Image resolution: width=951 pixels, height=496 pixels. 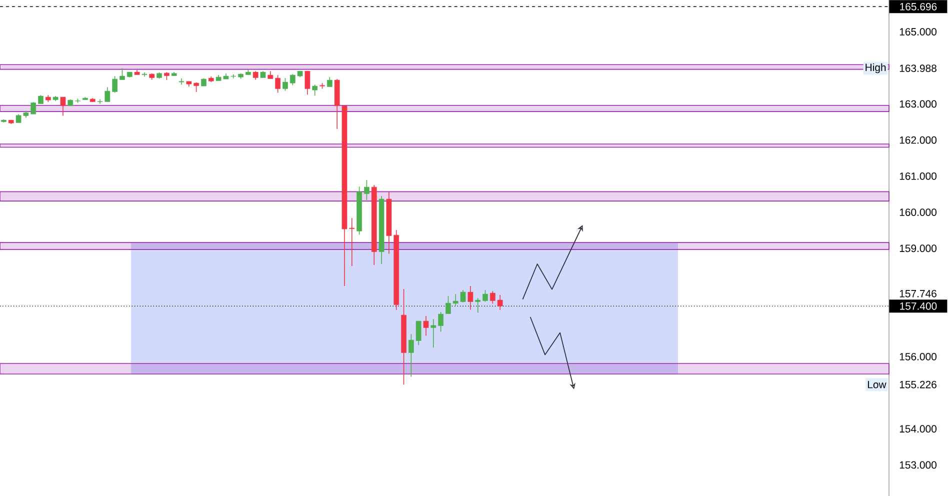 What do you see at coordinates (876, 68) in the screenshot?
I see `annotation: High` at bounding box center [876, 68].